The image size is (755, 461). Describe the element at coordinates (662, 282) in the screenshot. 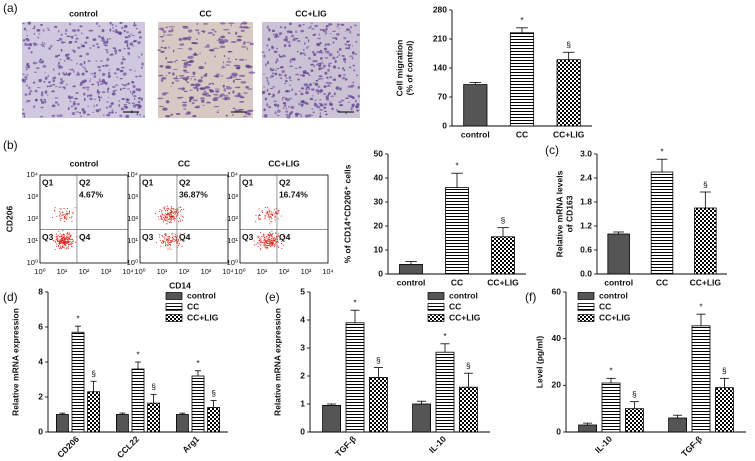

I see `x-tick-label: CC` at that location.